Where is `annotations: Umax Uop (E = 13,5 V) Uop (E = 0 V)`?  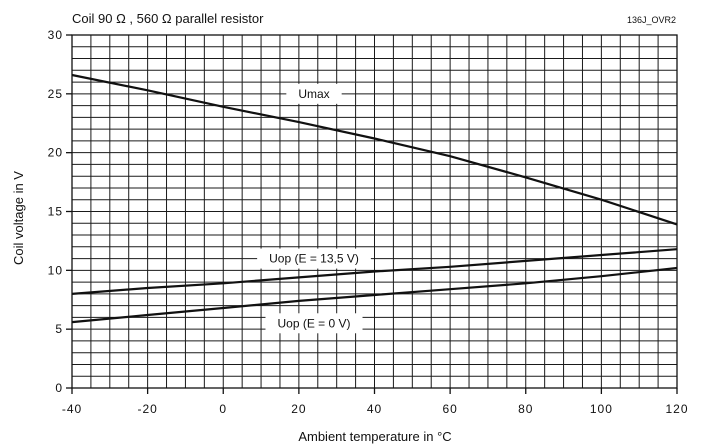 annotations: Umax Uop (E = 13,5 V) Uop (E = 0 V) is located at coordinates (314, 208).